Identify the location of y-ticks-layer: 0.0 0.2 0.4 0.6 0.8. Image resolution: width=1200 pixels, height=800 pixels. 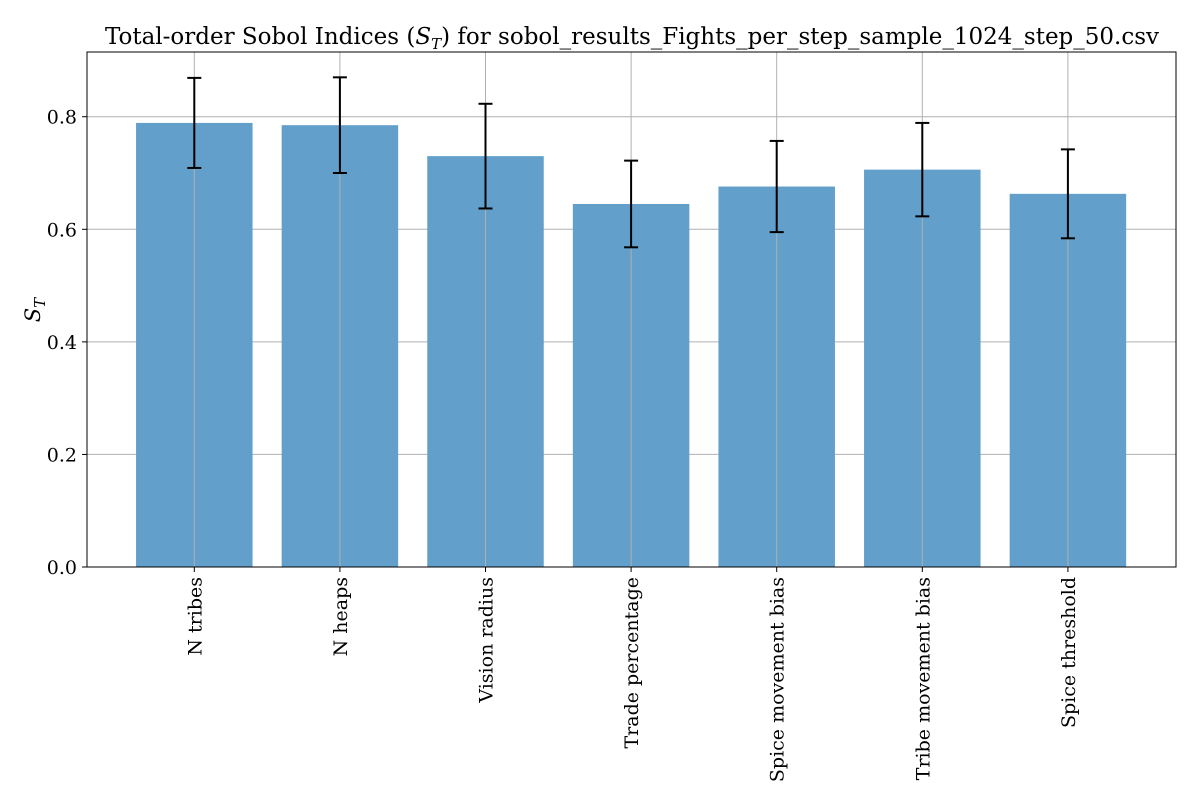
(67, 343).